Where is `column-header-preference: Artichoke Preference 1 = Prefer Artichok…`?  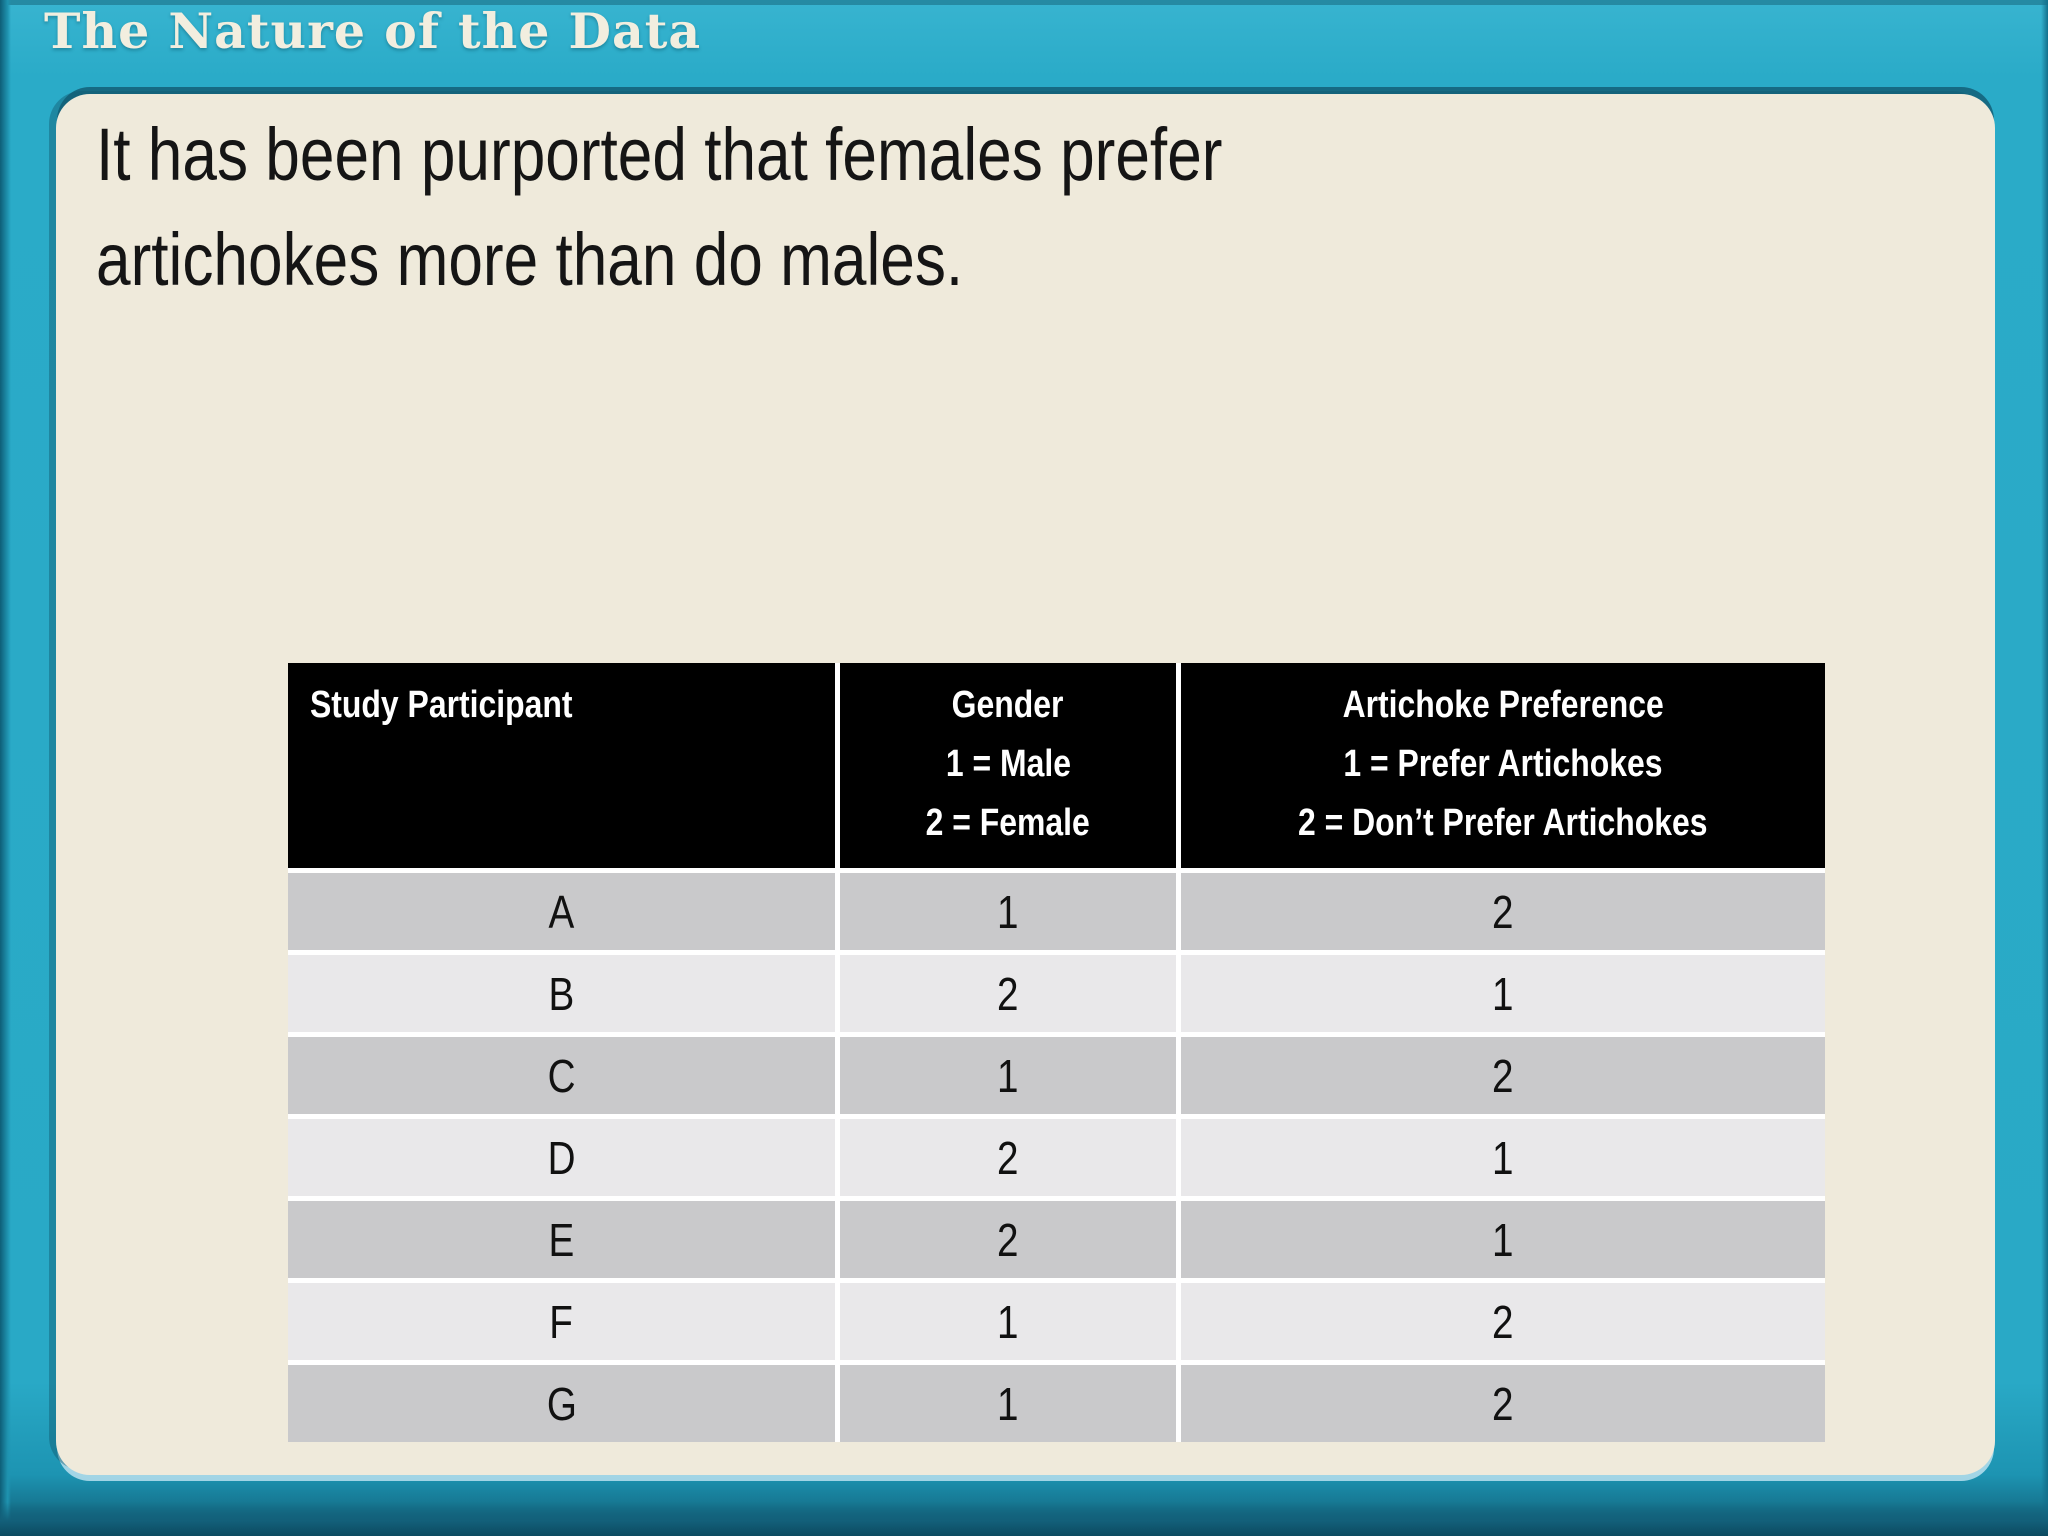 column-header-preference: Artichoke Preference 1 = Prefer Artichok… is located at coordinates (1503, 765).